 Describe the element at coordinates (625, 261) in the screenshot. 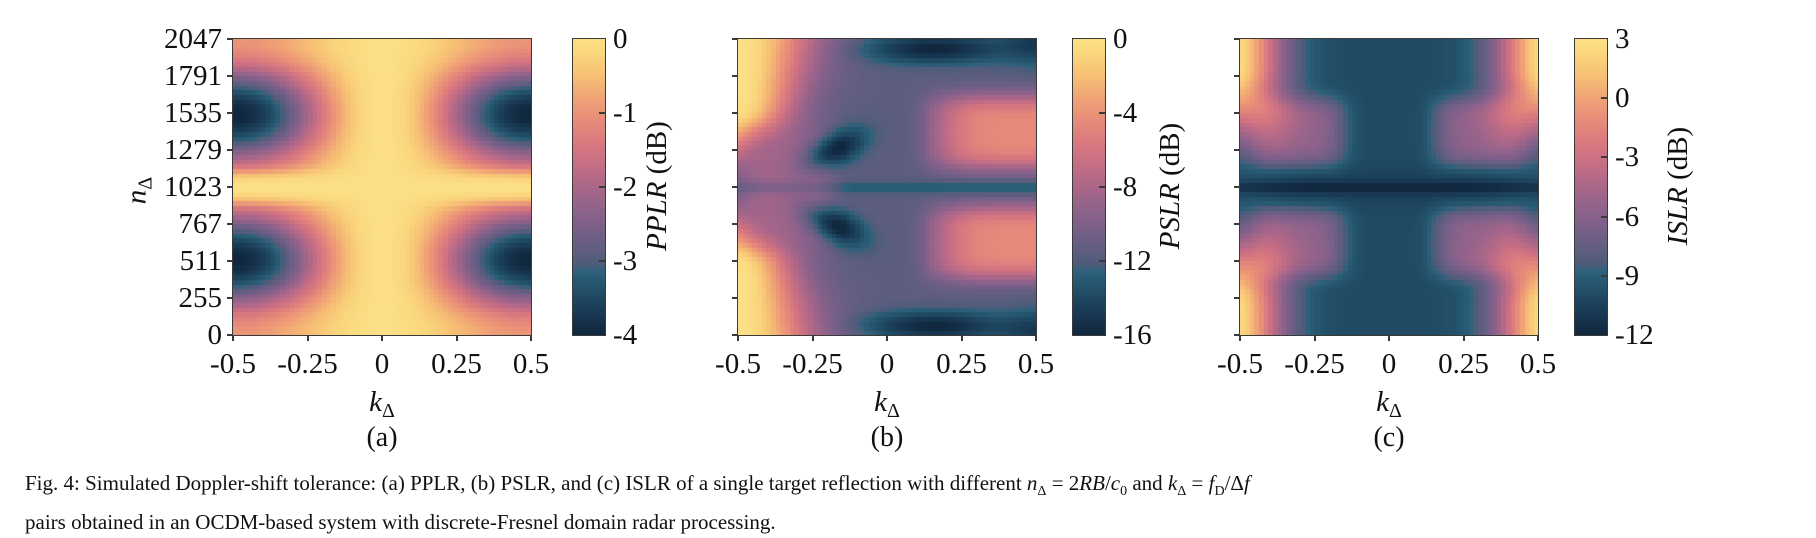

I see `colorbar-tick-label: -3` at that location.